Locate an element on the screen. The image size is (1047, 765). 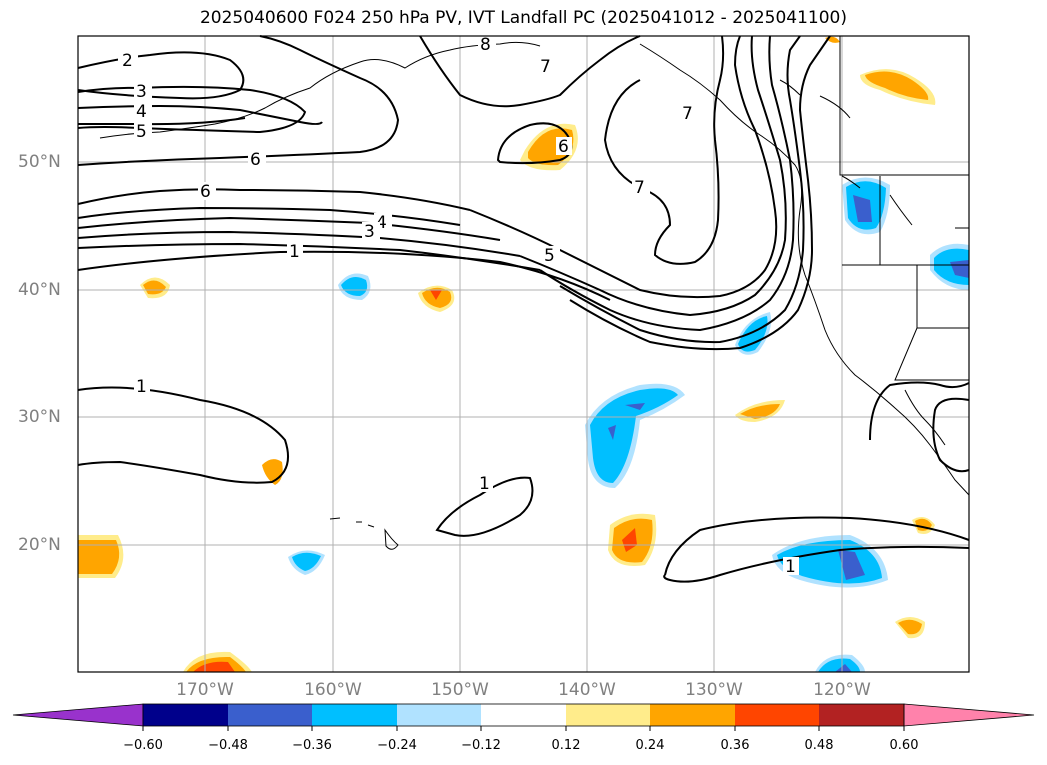
colorbar-tick-label: 0.60 is located at coordinates (904, 745).